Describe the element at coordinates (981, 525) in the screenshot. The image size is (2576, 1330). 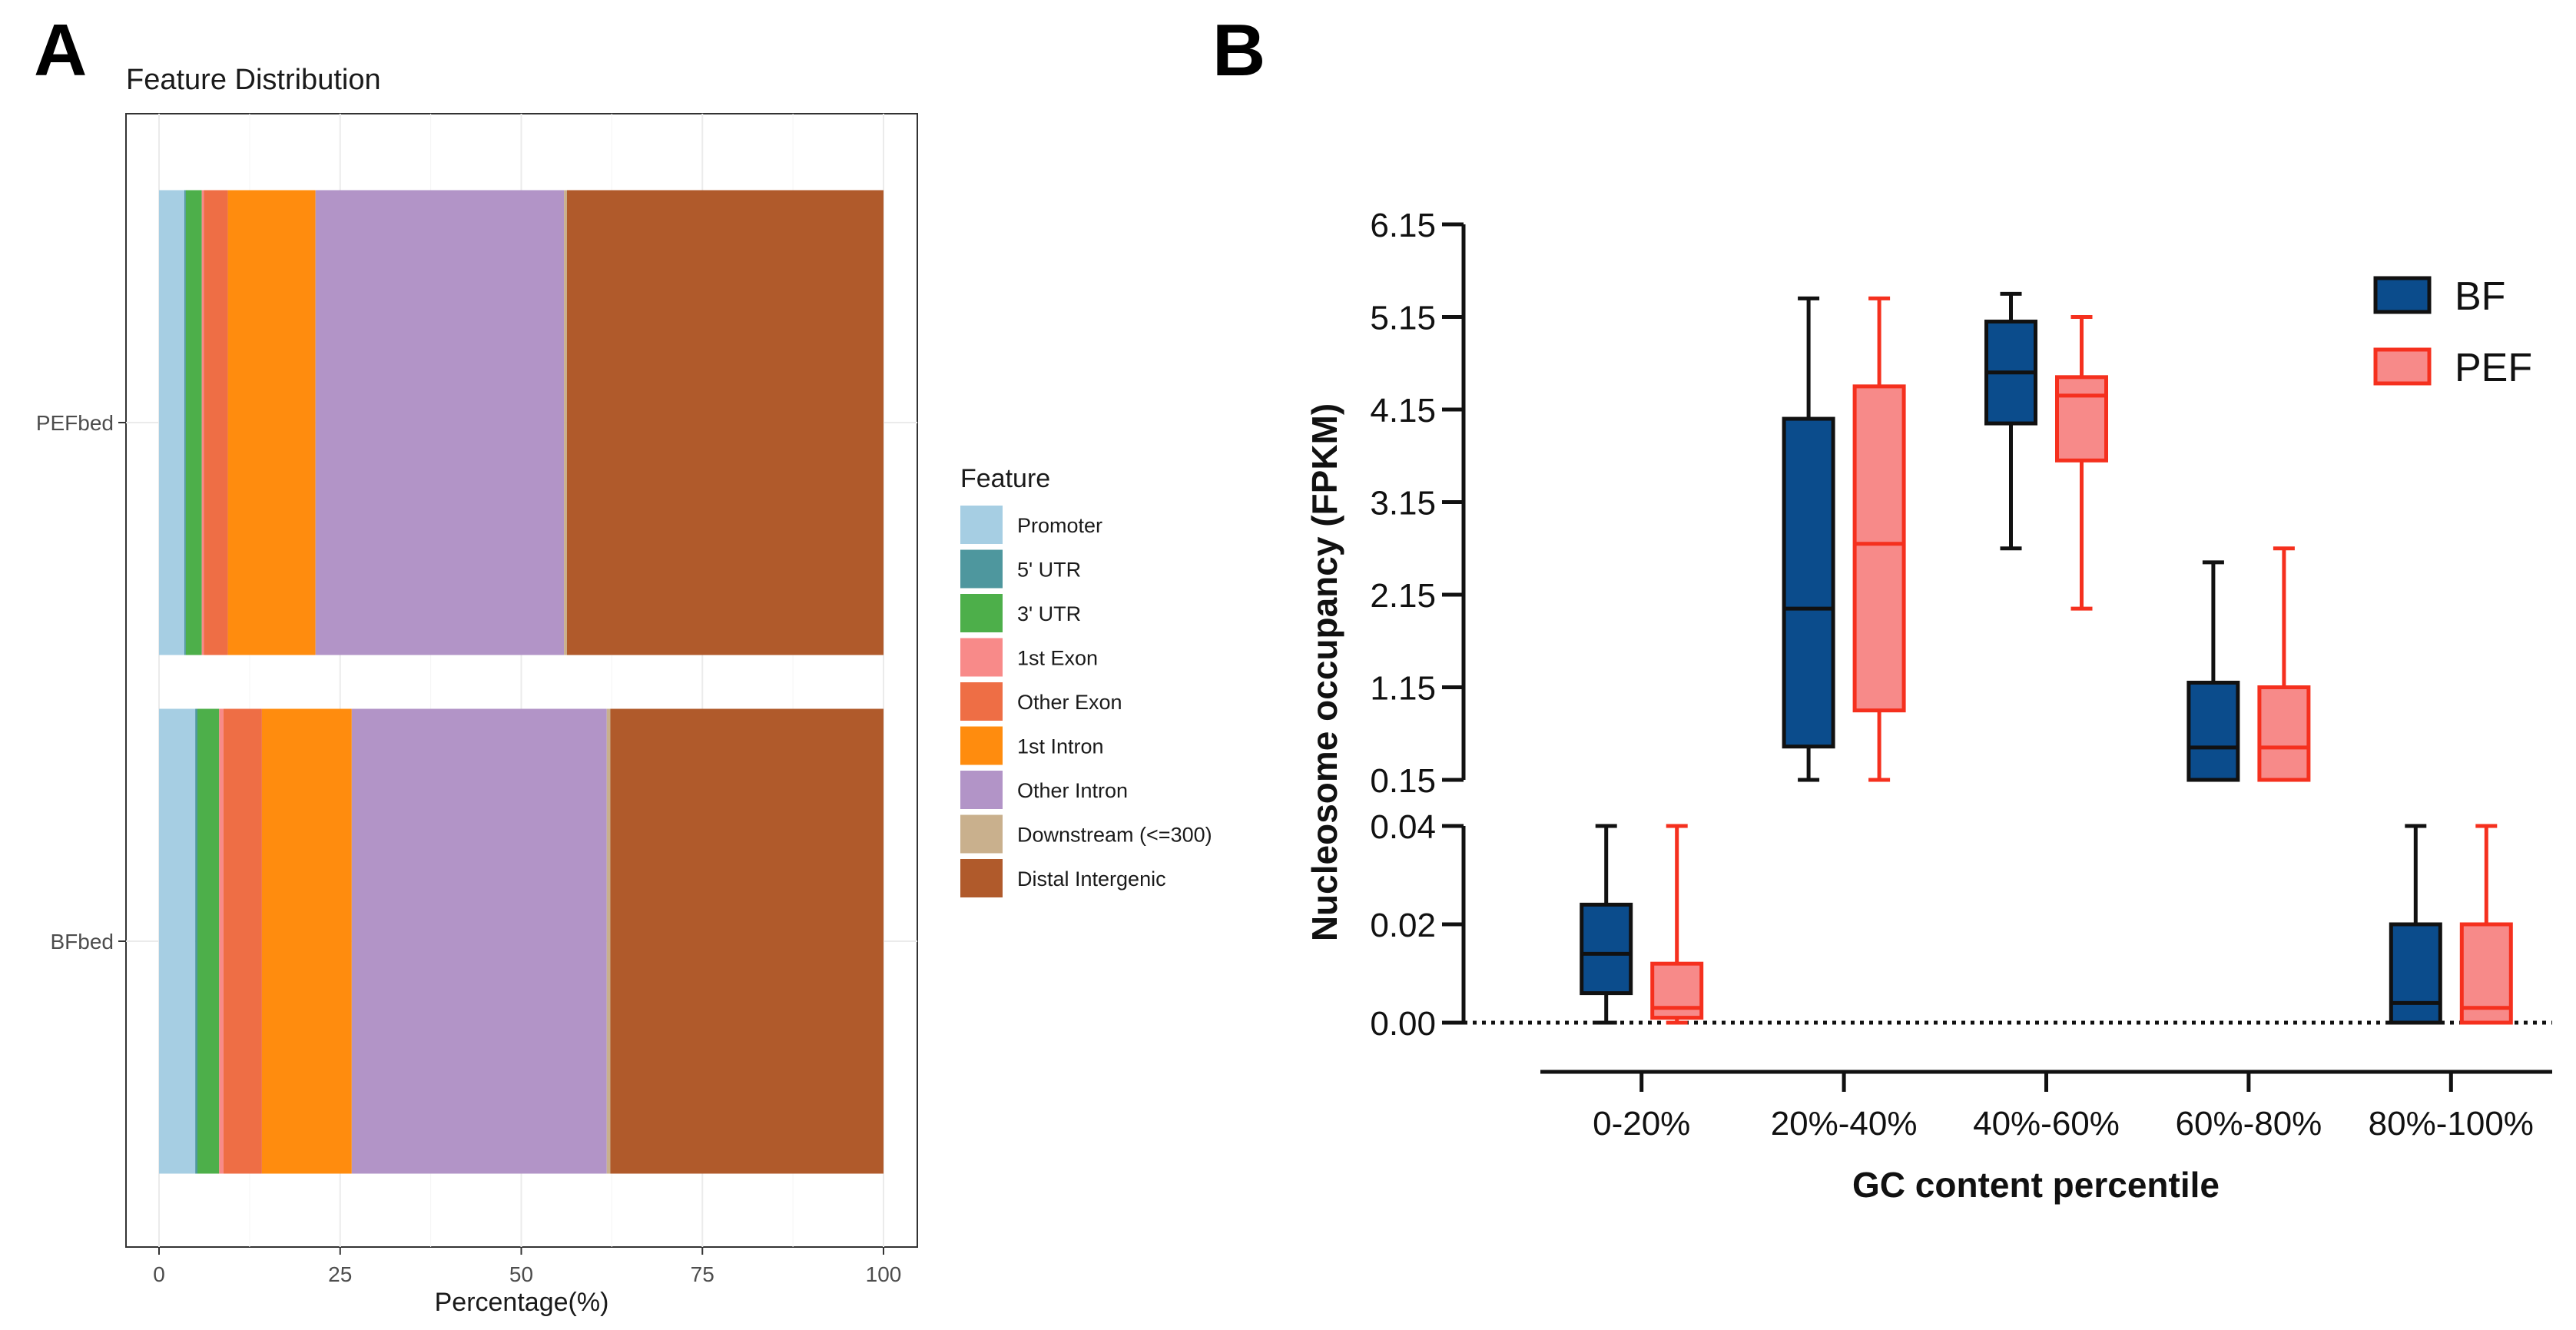
I see `legend-swatch-promoter` at that location.